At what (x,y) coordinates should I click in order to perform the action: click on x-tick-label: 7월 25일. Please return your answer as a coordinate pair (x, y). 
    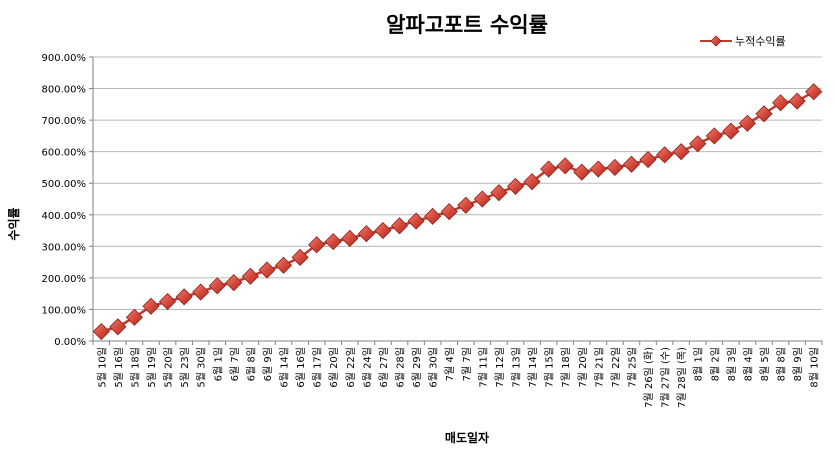
    Looking at the image, I should click on (632, 367).